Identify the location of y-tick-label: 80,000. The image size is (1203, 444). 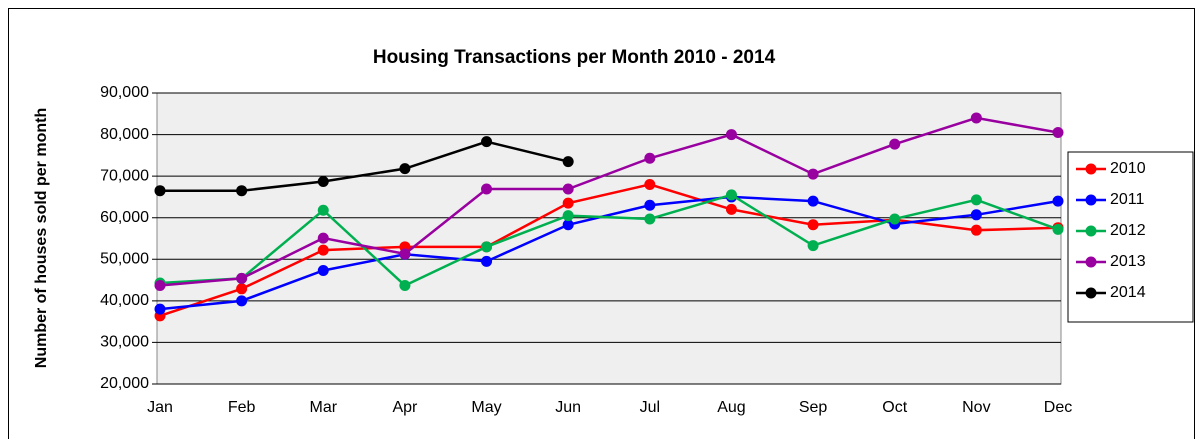
(124, 134).